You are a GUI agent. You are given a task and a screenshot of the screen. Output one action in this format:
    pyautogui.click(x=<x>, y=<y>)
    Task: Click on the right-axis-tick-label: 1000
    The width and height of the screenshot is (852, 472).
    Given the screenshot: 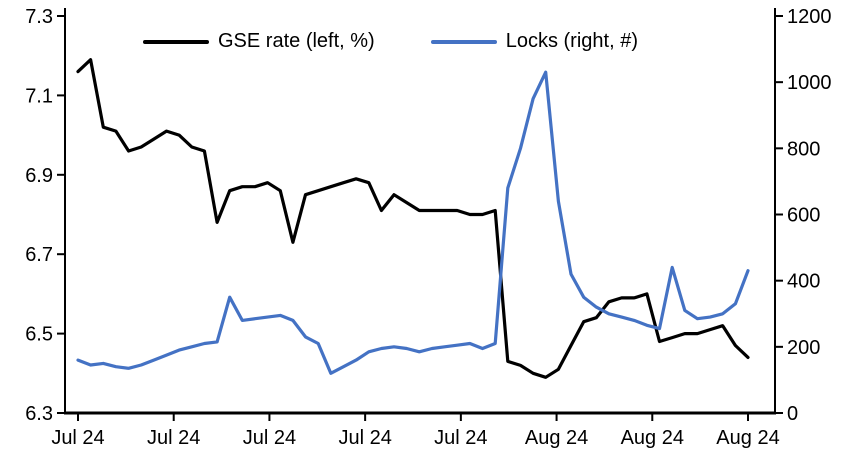 What is the action you would take?
    pyautogui.click(x=809, y=83)
    